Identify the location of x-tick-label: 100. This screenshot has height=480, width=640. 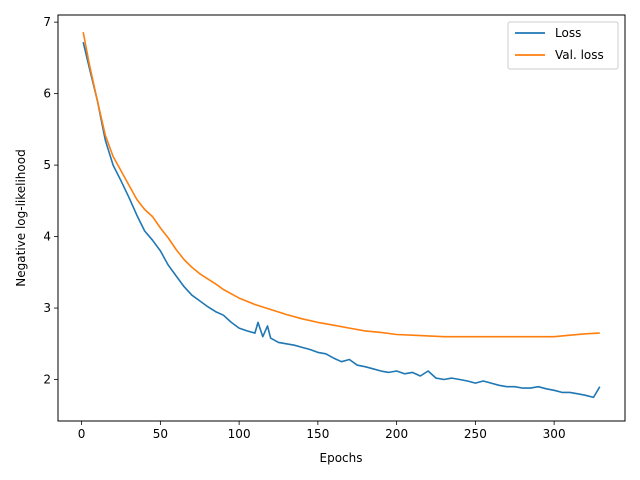
(239, 434).